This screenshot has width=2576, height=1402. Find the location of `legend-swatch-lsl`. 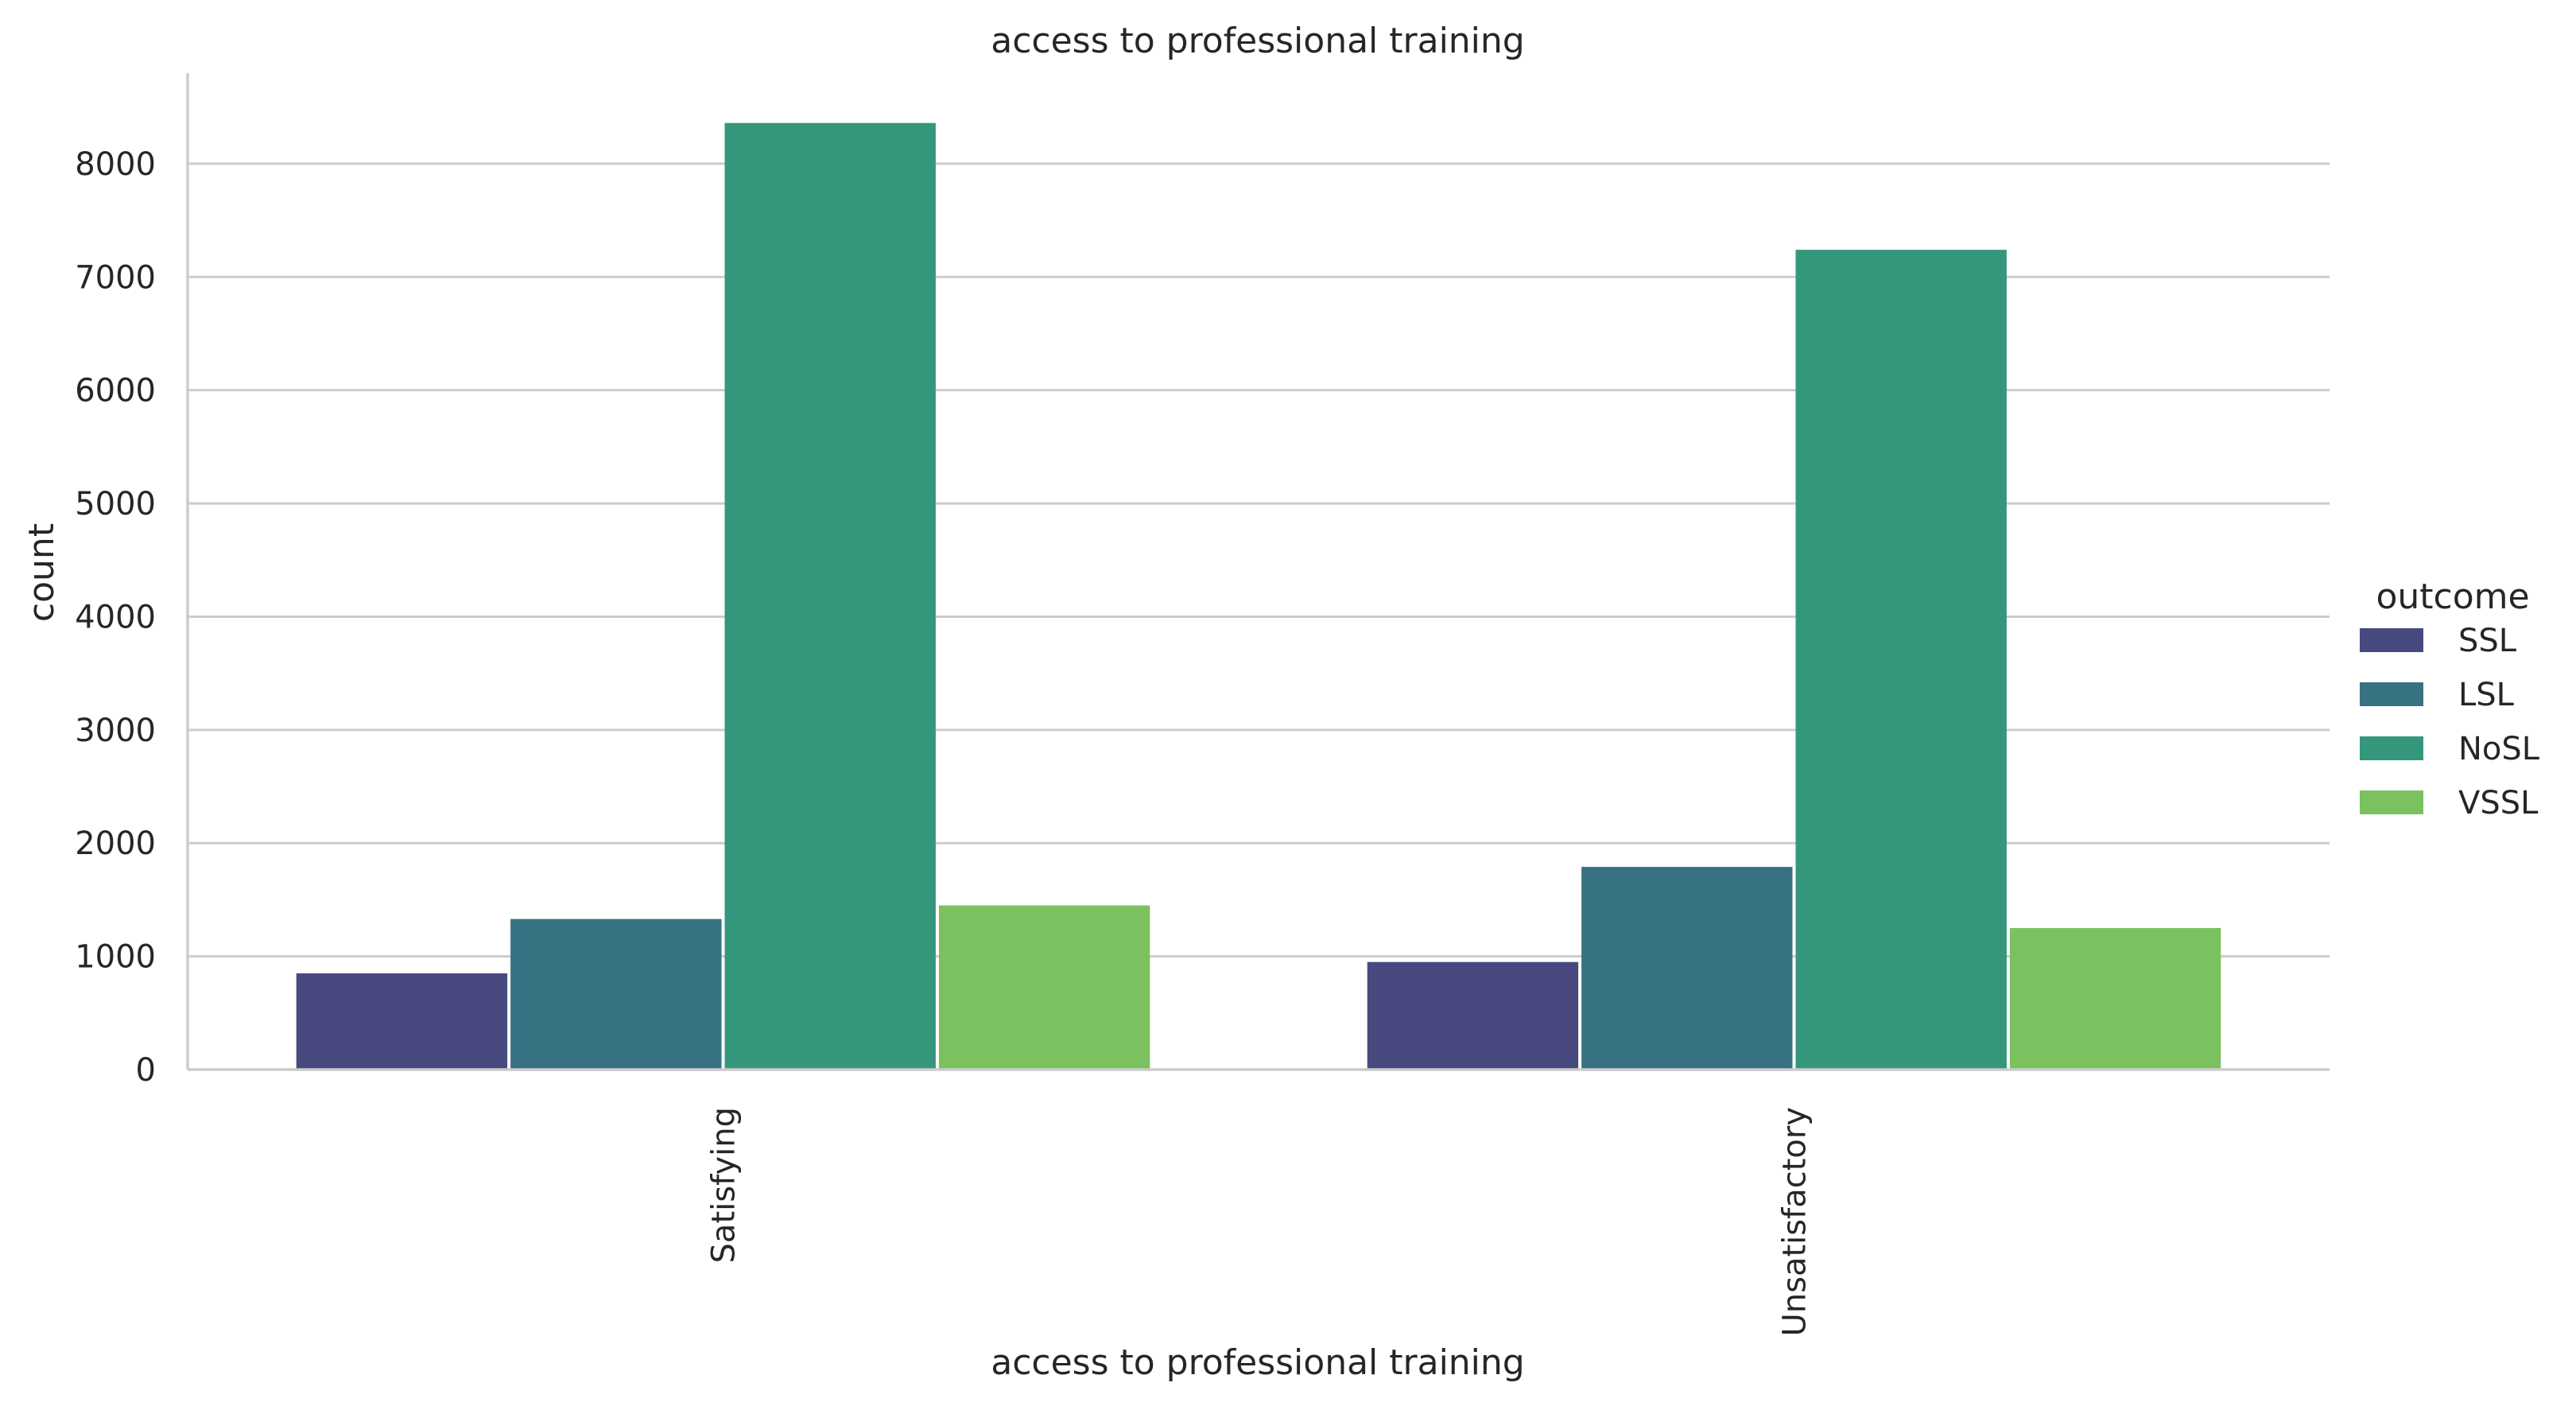

legend-swatch-lsl is located at coordinates (2392, 694).